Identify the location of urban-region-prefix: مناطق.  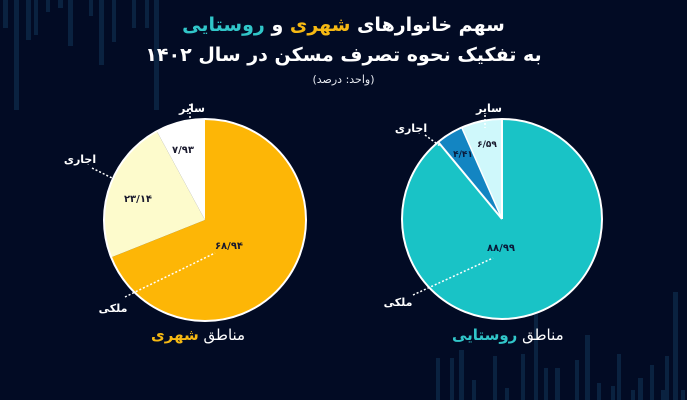
(224, 335).